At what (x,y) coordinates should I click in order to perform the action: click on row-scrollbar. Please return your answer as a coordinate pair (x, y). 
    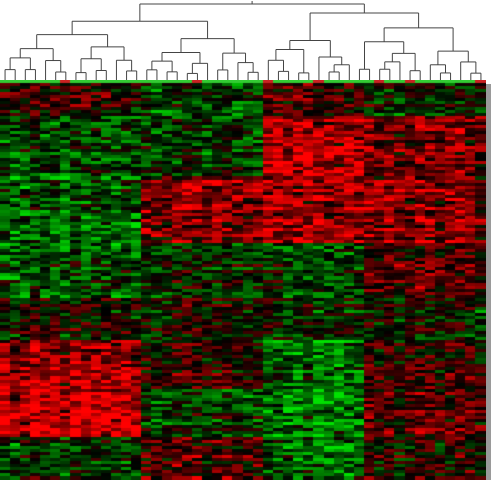
    Looking at the image, I should click on (488, 282).